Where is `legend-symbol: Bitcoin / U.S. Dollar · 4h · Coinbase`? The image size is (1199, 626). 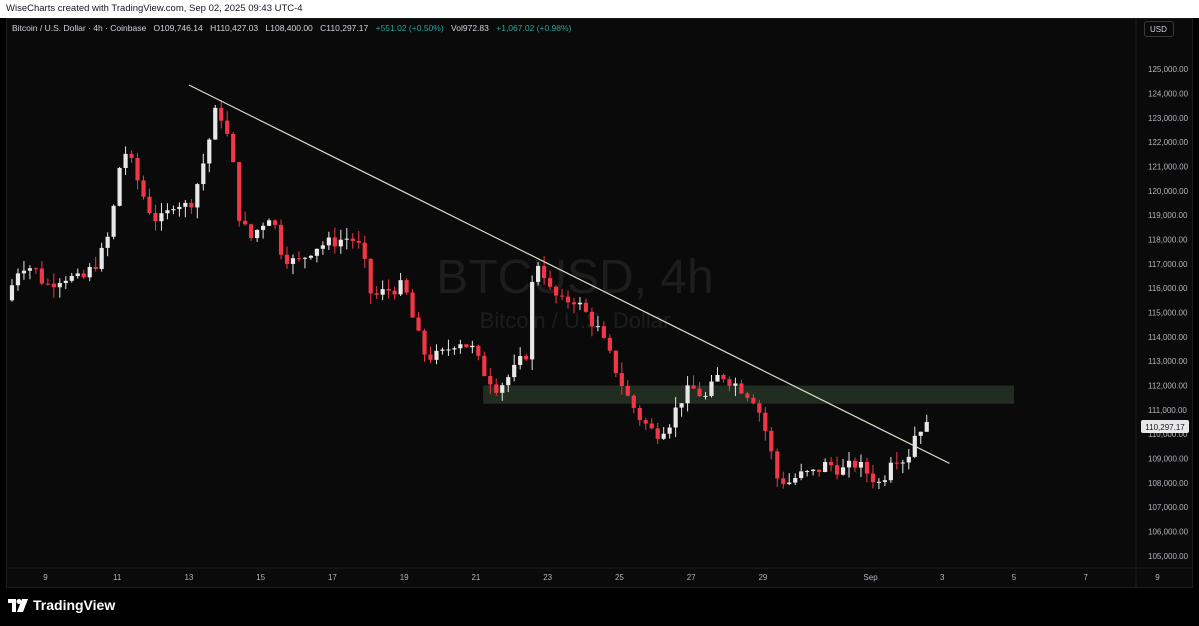
legend-symbol: Bitcoin / U.S. Dollar · 4h · Coinbase is located at coordinates (79, 28).